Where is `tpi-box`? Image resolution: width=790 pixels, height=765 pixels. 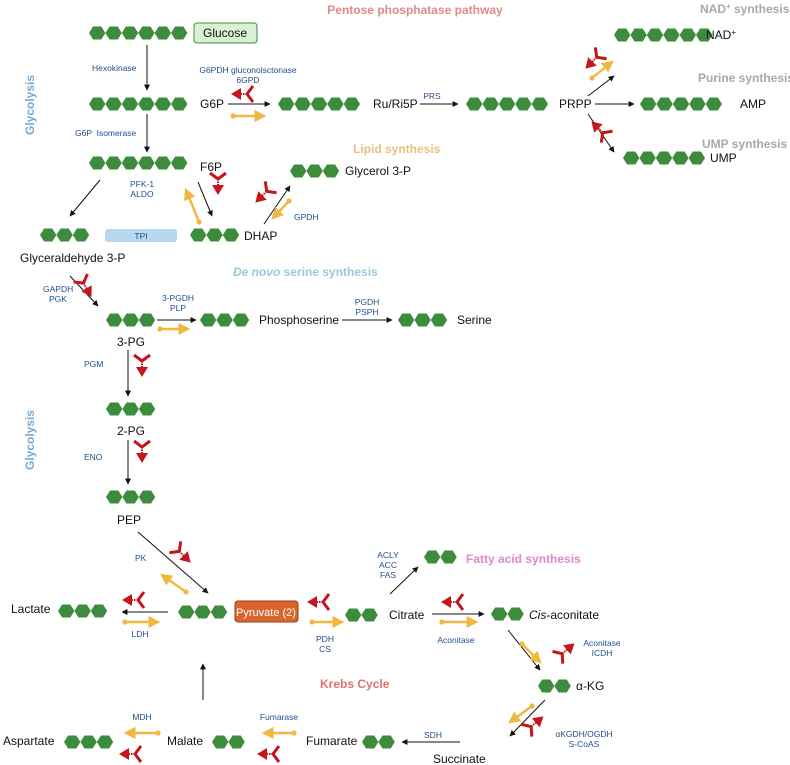 tpi-box is located at coordinates (141, 235).